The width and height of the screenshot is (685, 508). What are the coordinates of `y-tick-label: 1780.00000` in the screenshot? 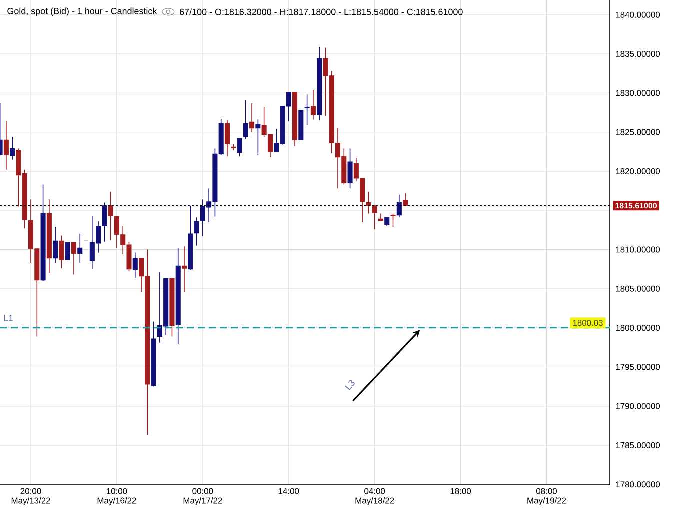 It's located at (638, 485).